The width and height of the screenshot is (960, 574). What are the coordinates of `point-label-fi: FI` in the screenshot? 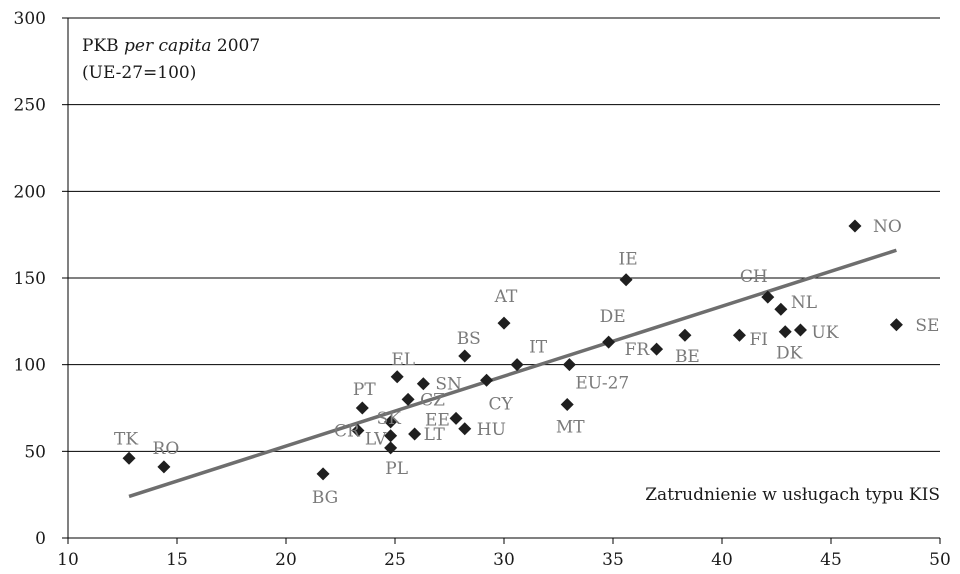 It's located at (758, 340).